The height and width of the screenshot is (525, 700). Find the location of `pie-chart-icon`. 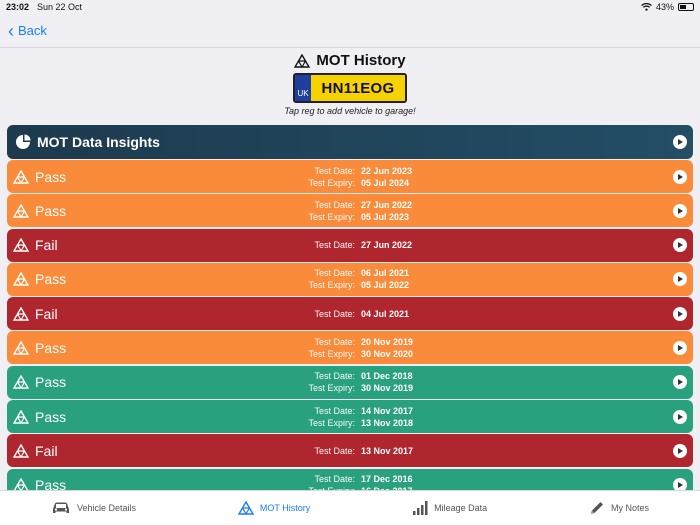

pie-chart-icon is located at coordinates (23, 142).